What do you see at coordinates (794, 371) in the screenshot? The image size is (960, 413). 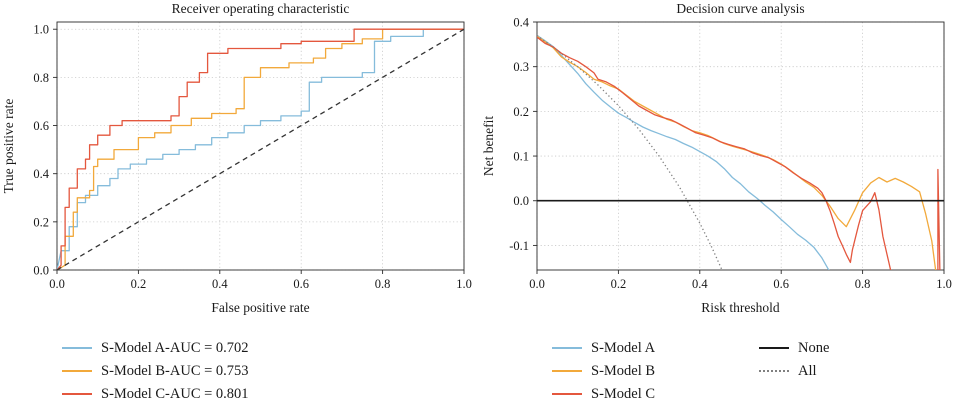 I see `legend-item: All` at bounding box center [794, 371].